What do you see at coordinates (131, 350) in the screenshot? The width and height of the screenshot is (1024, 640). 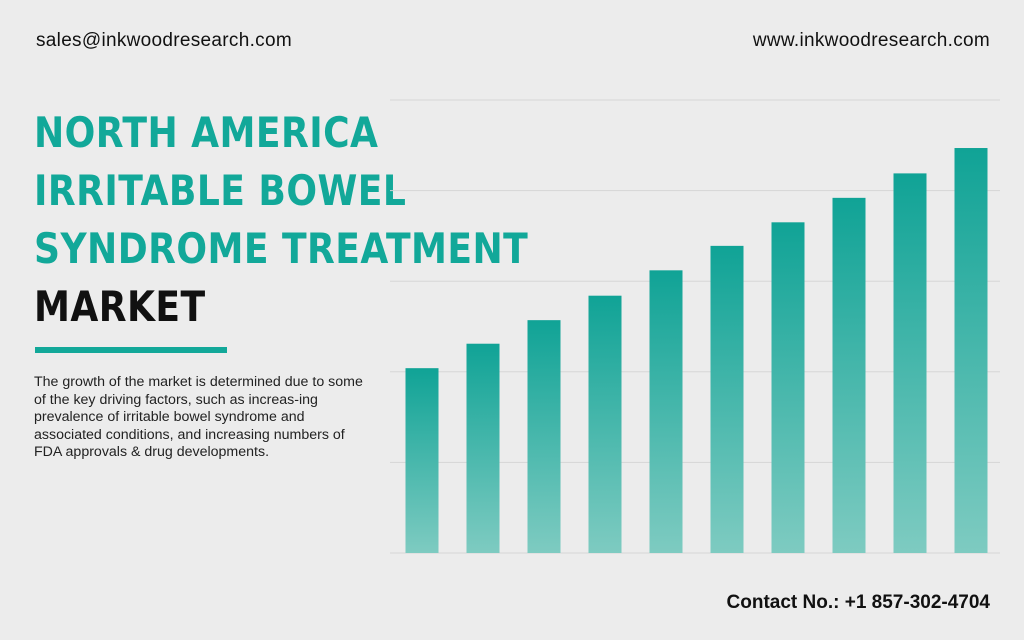 I see `title-divider` at bounding box center [131, 350].